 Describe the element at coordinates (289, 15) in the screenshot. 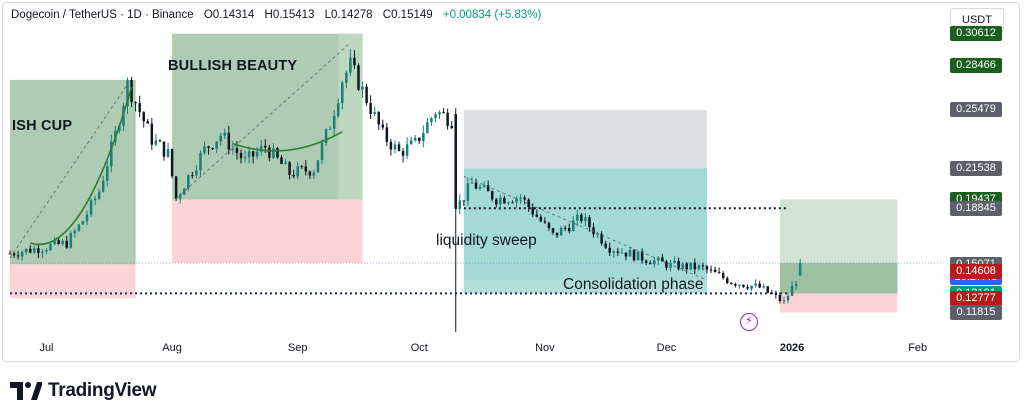

I see `high-value: H0.15413` at that location.